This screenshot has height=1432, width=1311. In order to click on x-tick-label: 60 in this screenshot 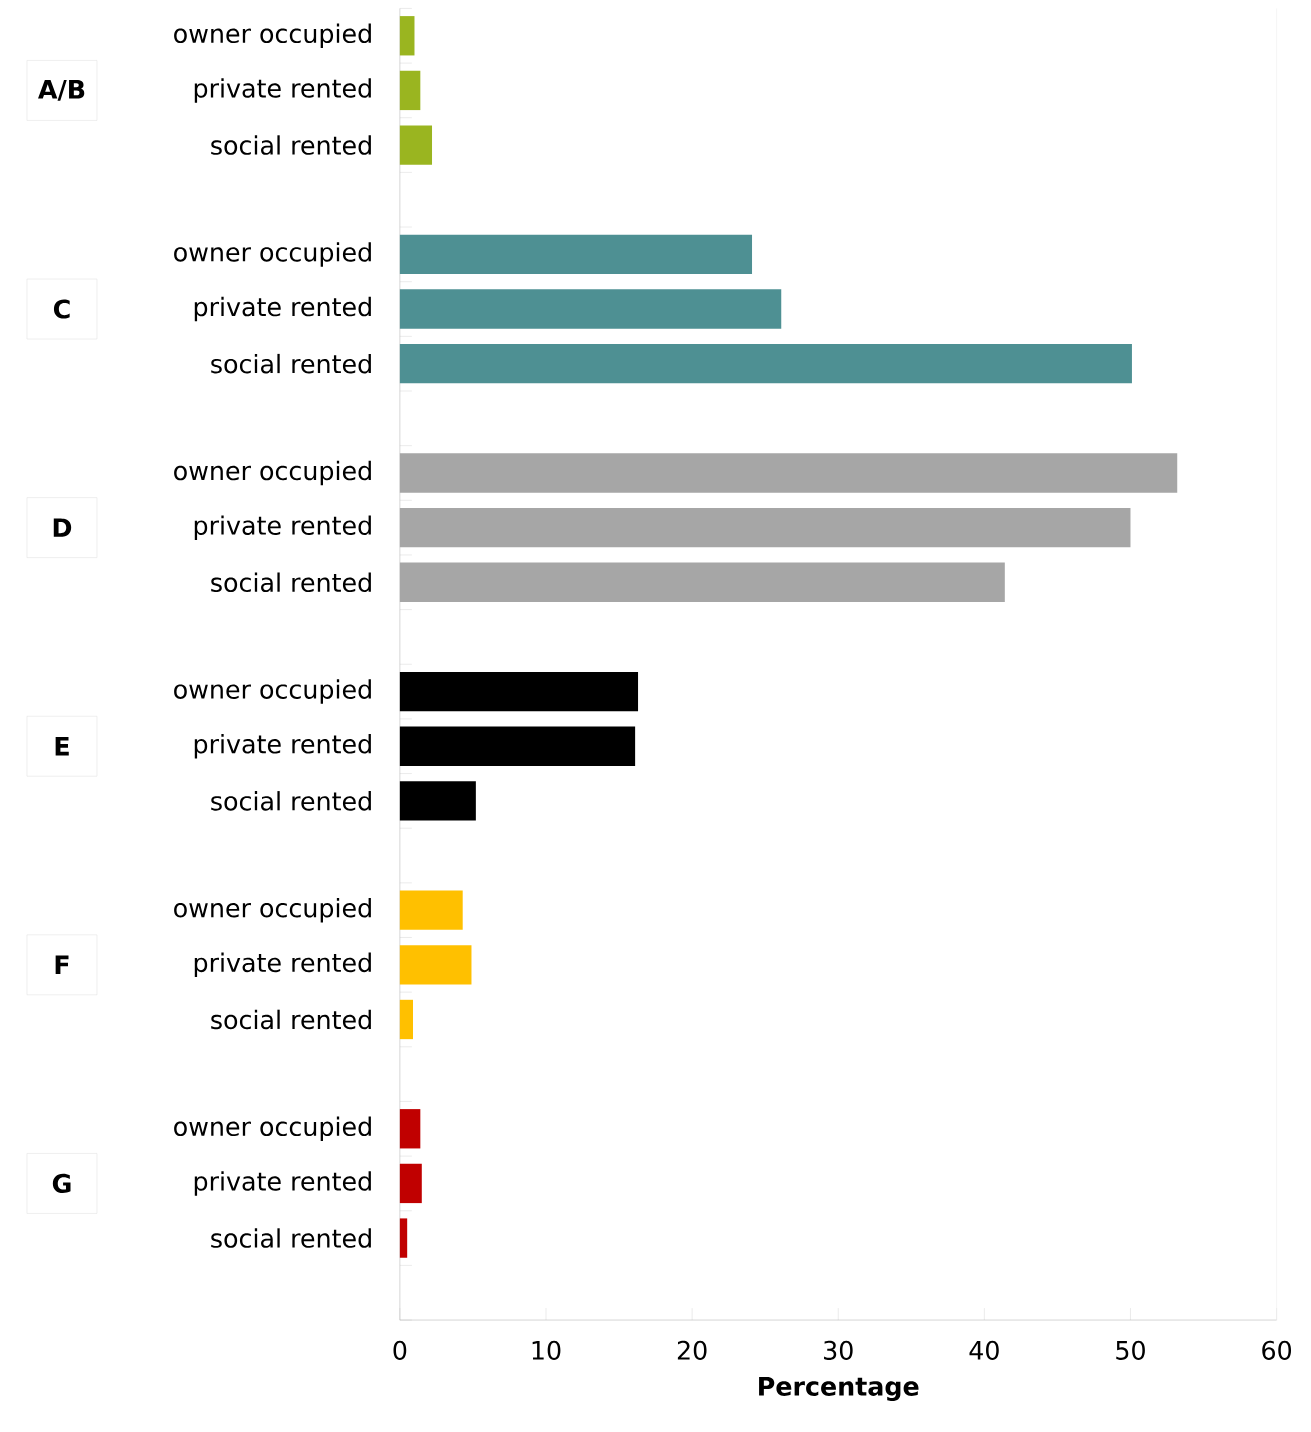, I will do `click(1277, 1350)`.